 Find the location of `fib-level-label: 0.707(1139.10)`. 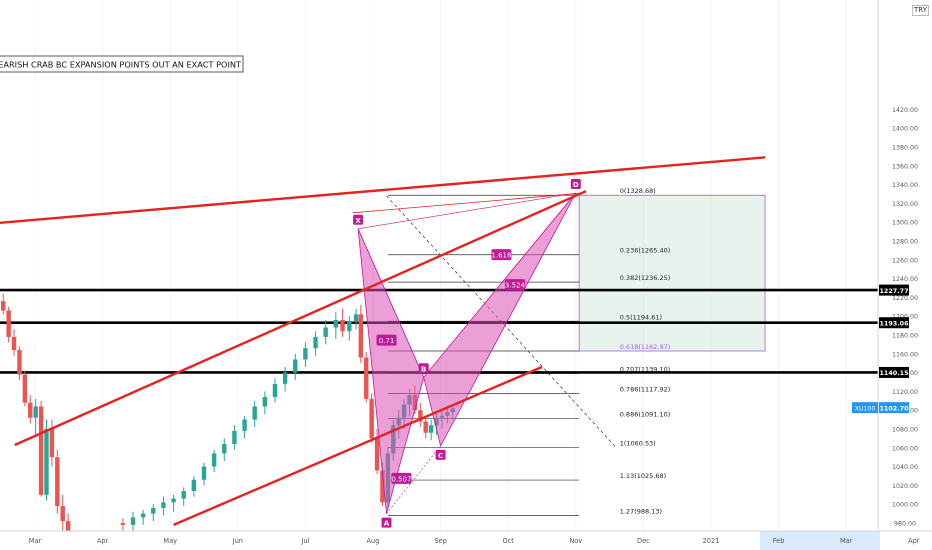

fib-level-label: 0.707(1139.10) is located at coordinates (645, 369).